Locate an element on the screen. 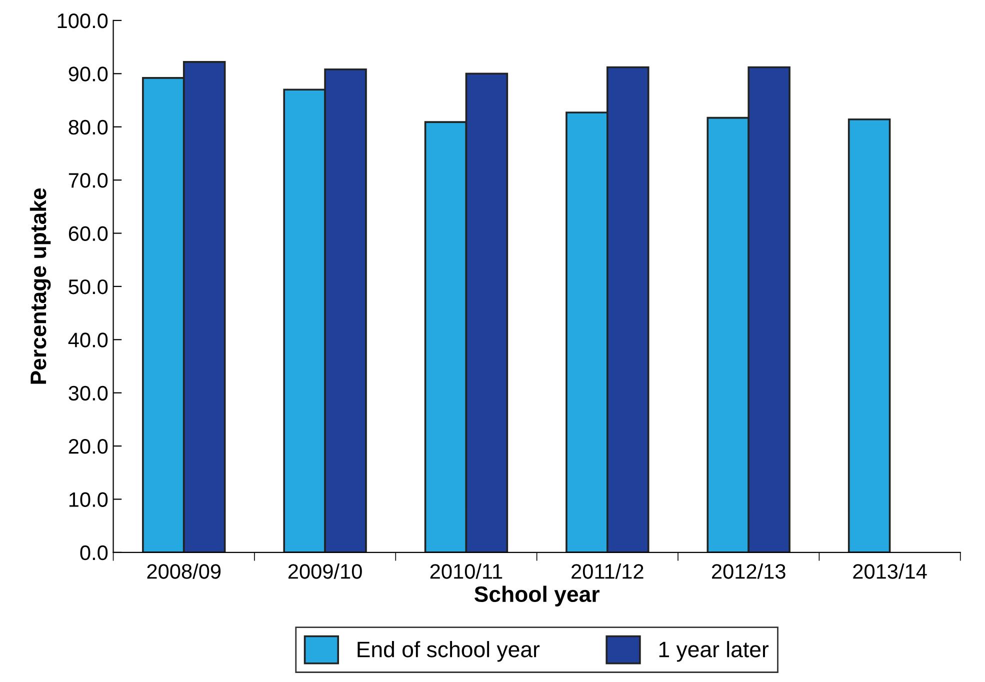 The width and height of the screenshot is (985, 682). x-tick-label: 2010/11 is located at coordinates (466, 571).